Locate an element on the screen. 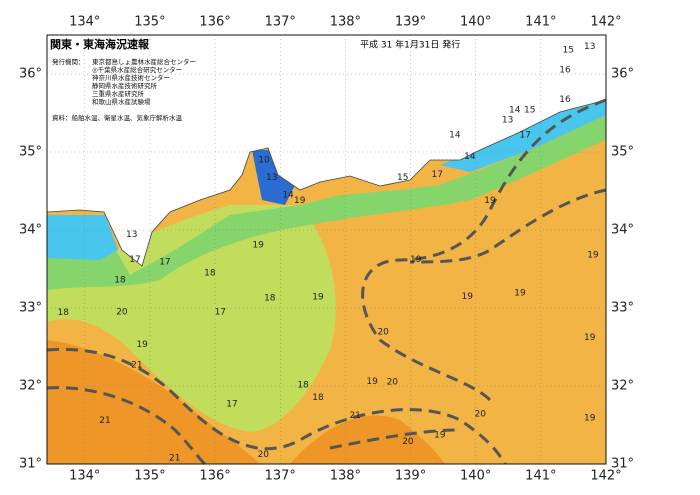 The width and height of the screenshot is (700, 495). contour-label: 10 is located at coordinates (264, 160).